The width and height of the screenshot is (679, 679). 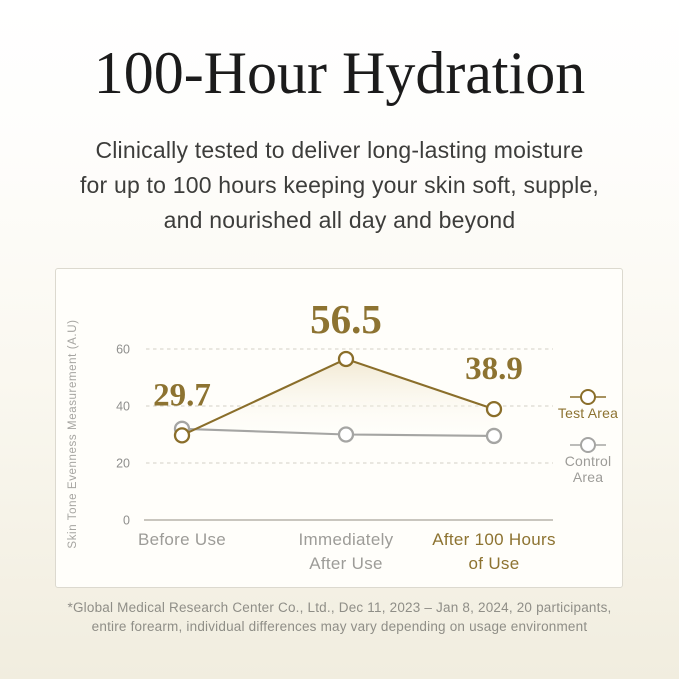 What do you see at coordinates (494, 539) in the screenshot?
I see `x-category-label: After 100 Hours` at bounding box center [494, 539].